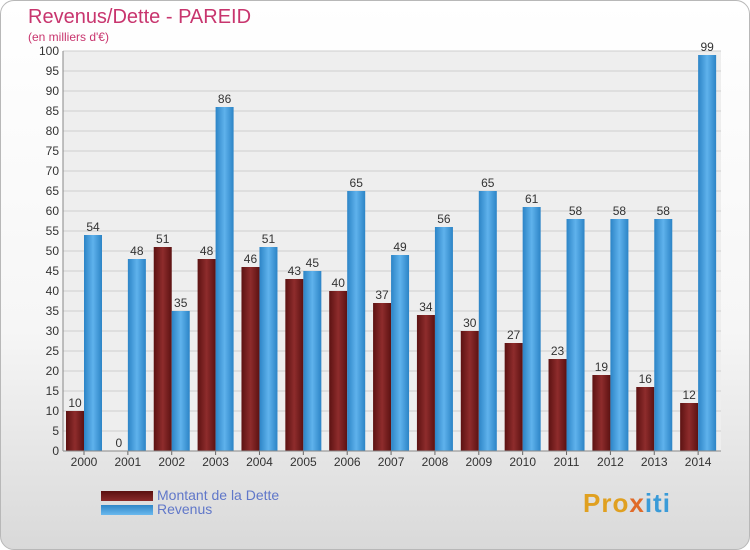 The image size is (750, 550). I want to click on y-tick-label: 0, so click(55, 451).